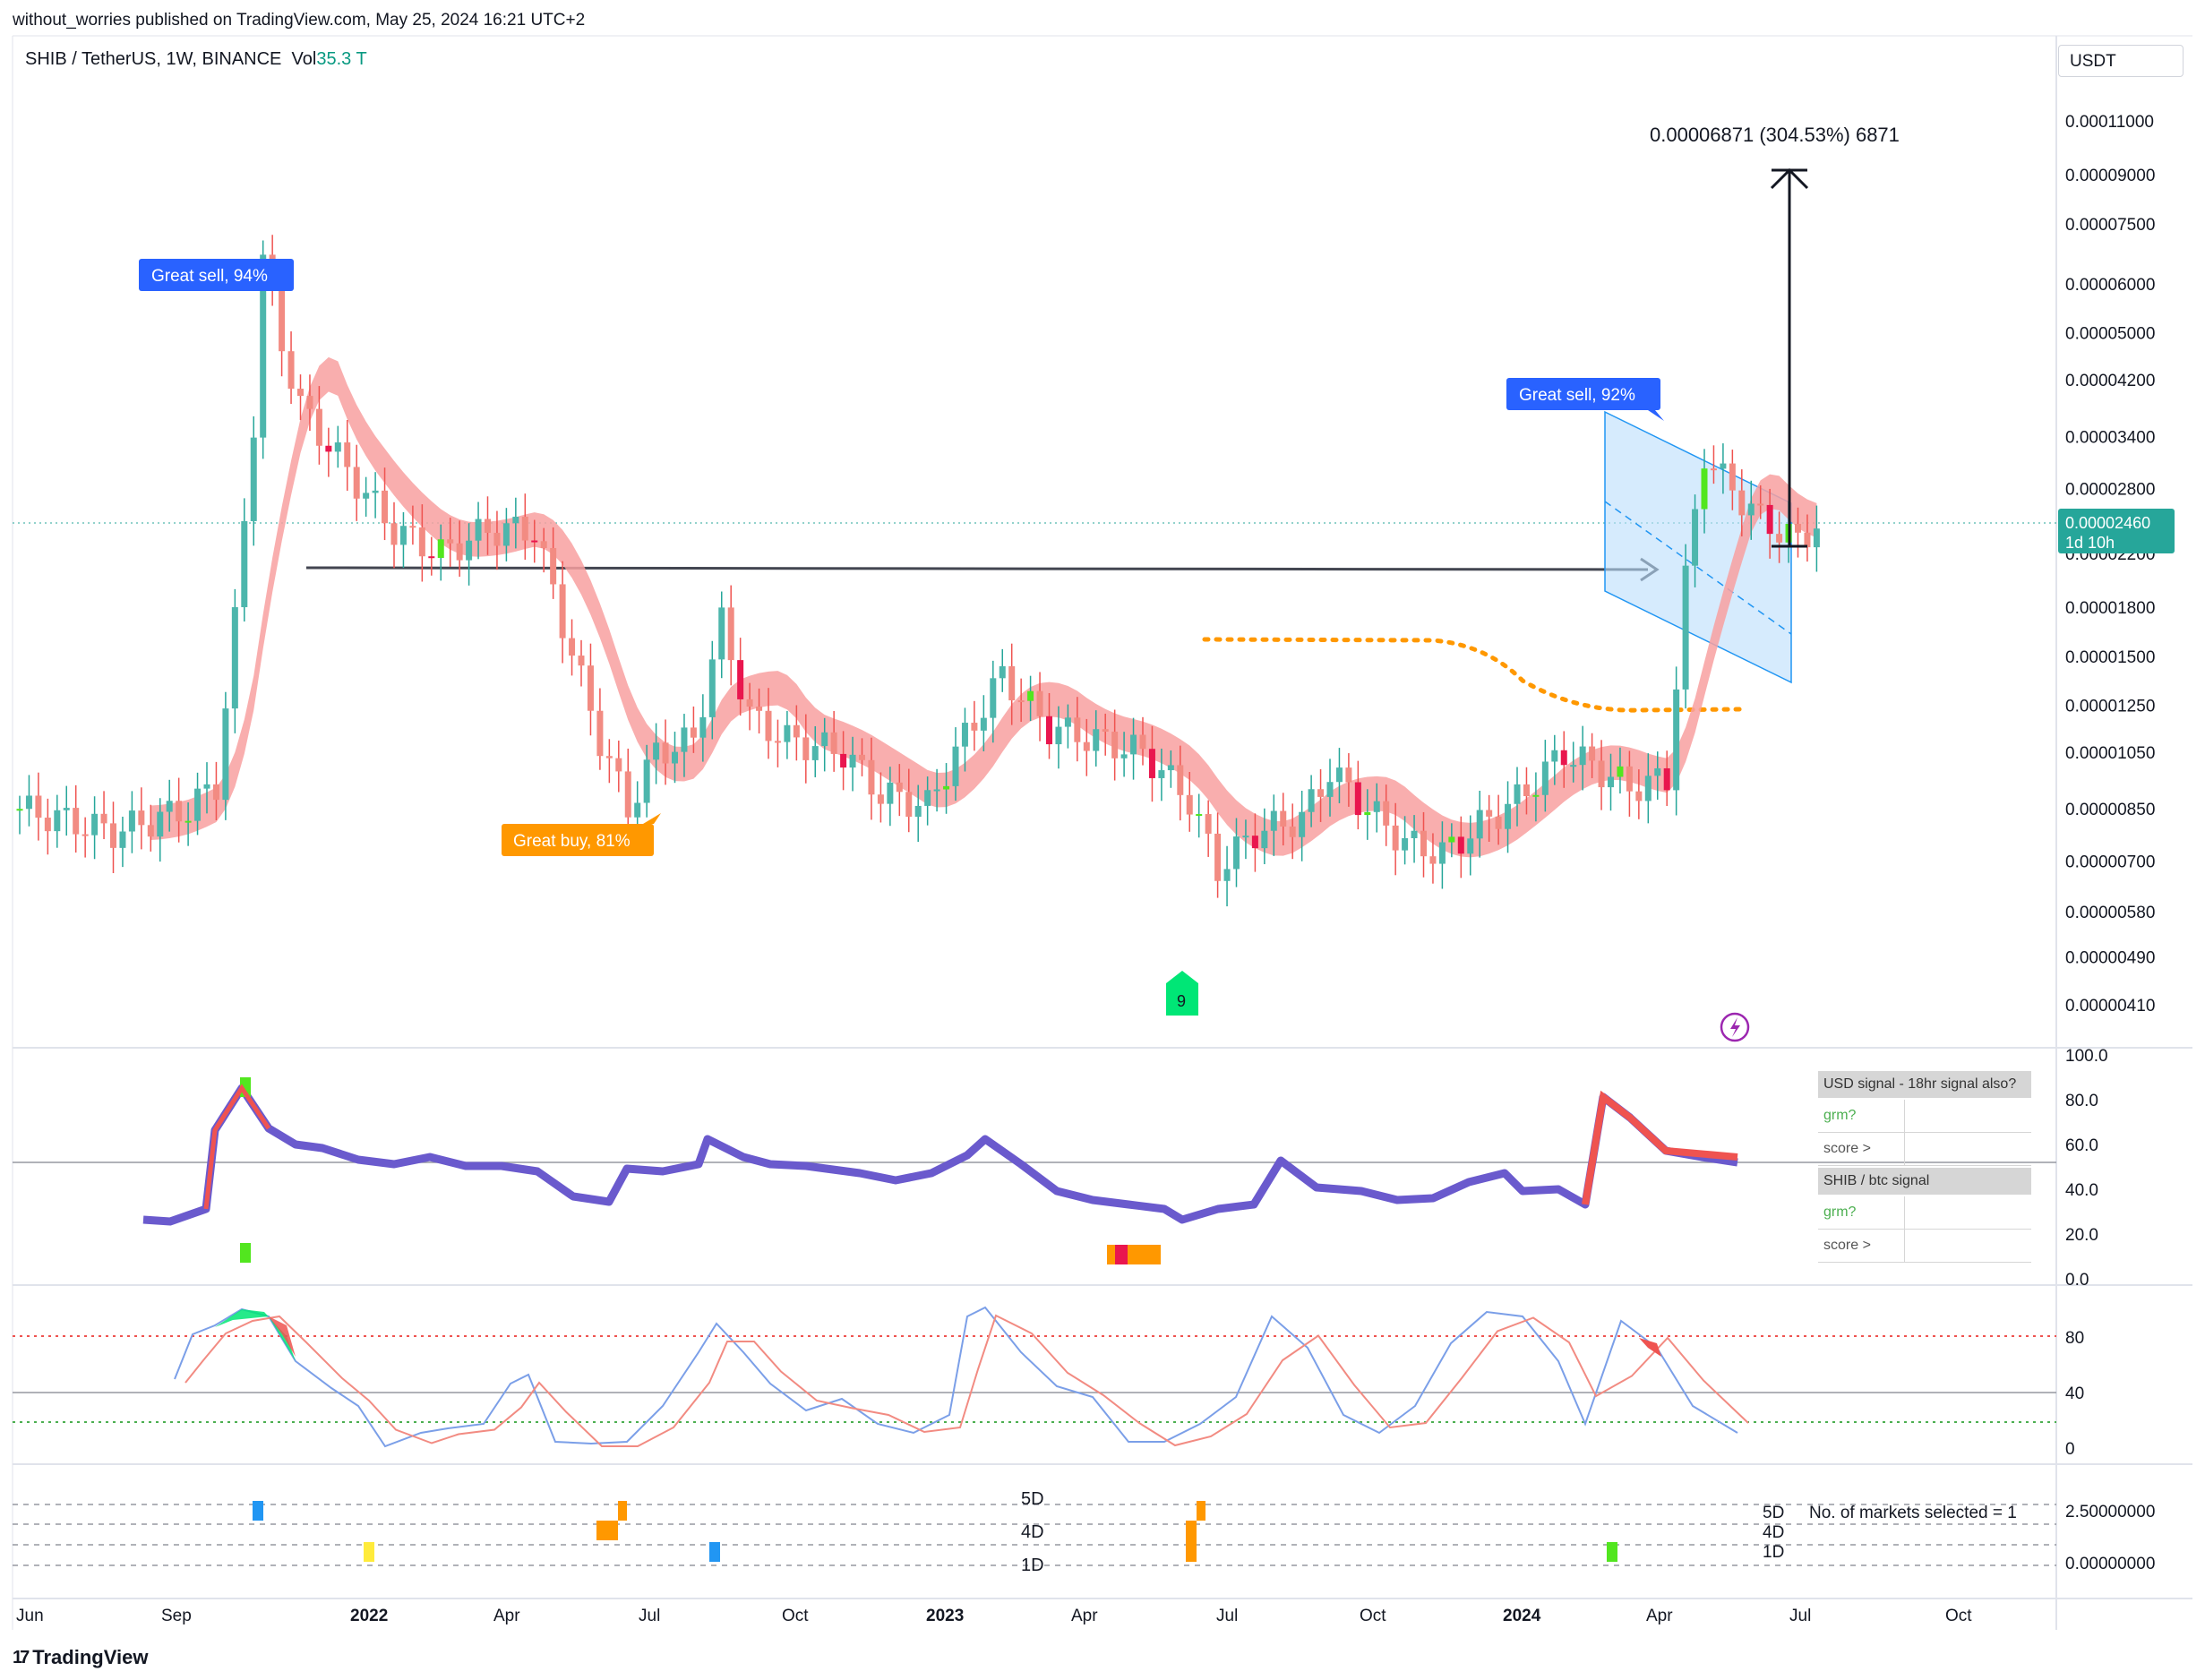 The image size is (2205, 1680). Describe the element at coordinates (1861, 1212) in the screenshot. I see `grm-label: grm?` at that location.